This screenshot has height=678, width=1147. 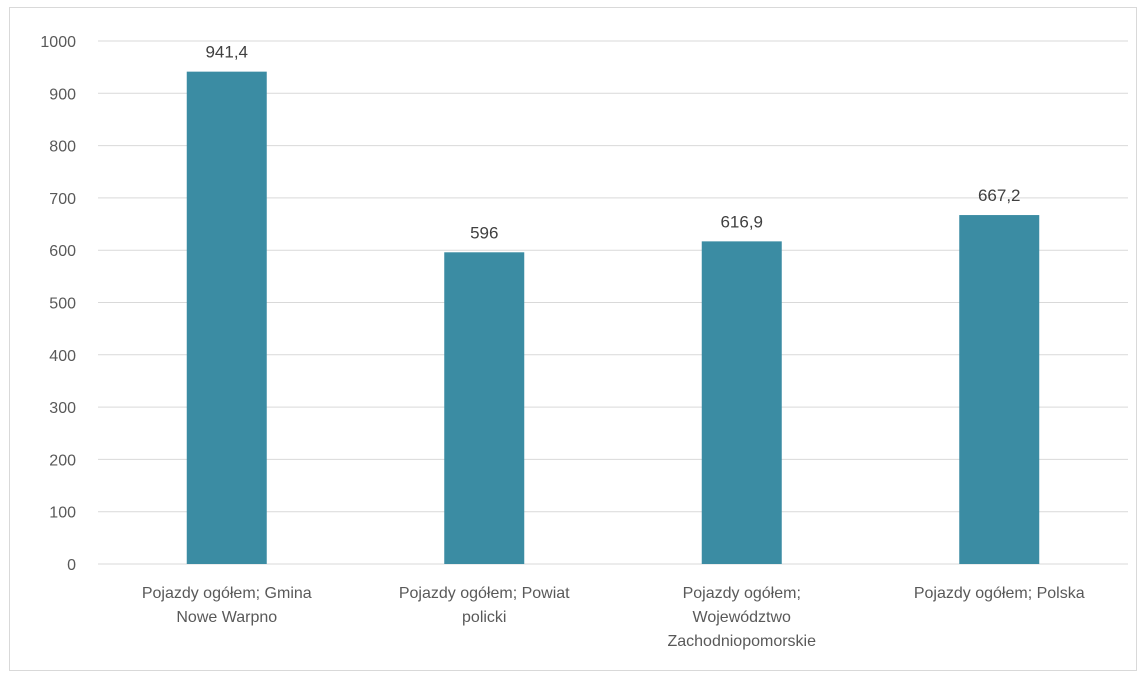 I want to click on y-tick-label: 100, so click(x=62, y=513).